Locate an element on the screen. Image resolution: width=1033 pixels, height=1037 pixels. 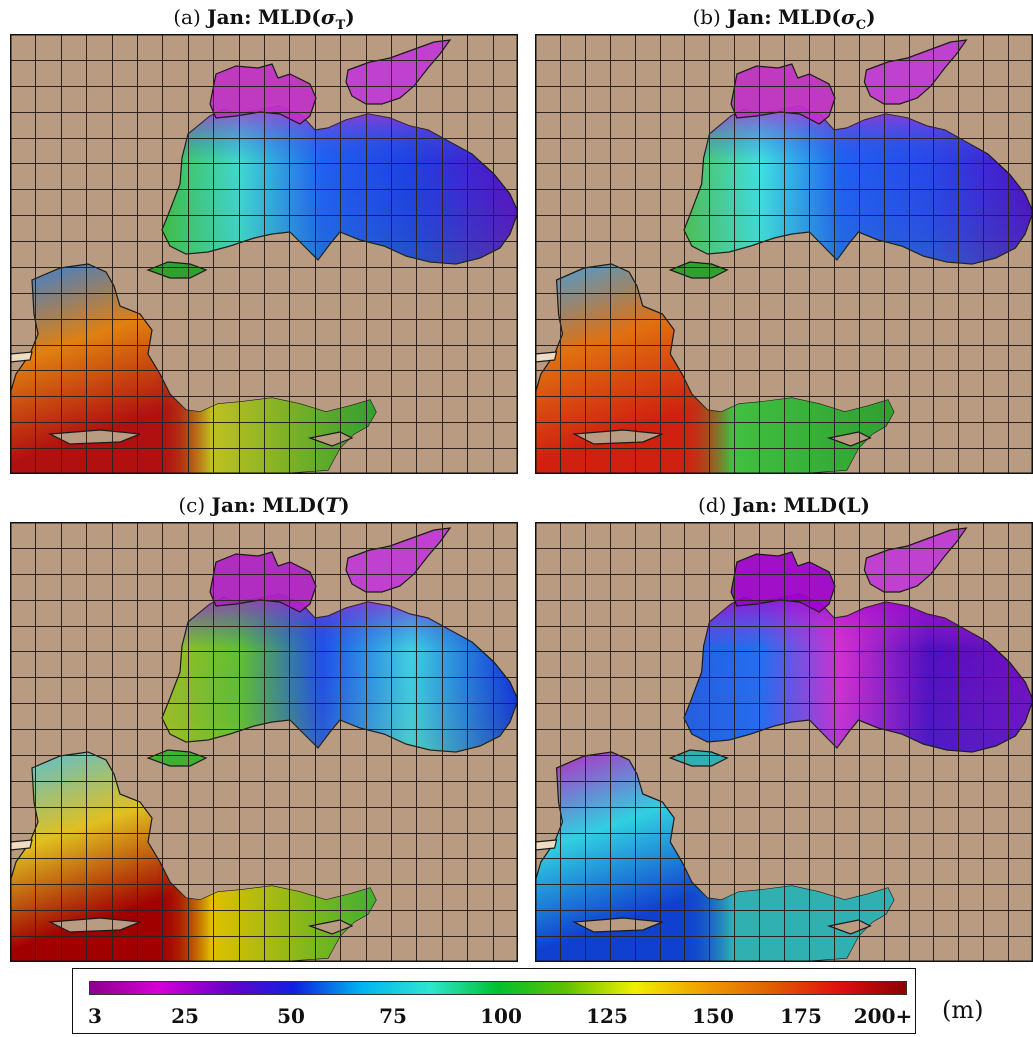
panel-b-title: (b) Jan: MLD(σC) is located at coordinates (784, 18).